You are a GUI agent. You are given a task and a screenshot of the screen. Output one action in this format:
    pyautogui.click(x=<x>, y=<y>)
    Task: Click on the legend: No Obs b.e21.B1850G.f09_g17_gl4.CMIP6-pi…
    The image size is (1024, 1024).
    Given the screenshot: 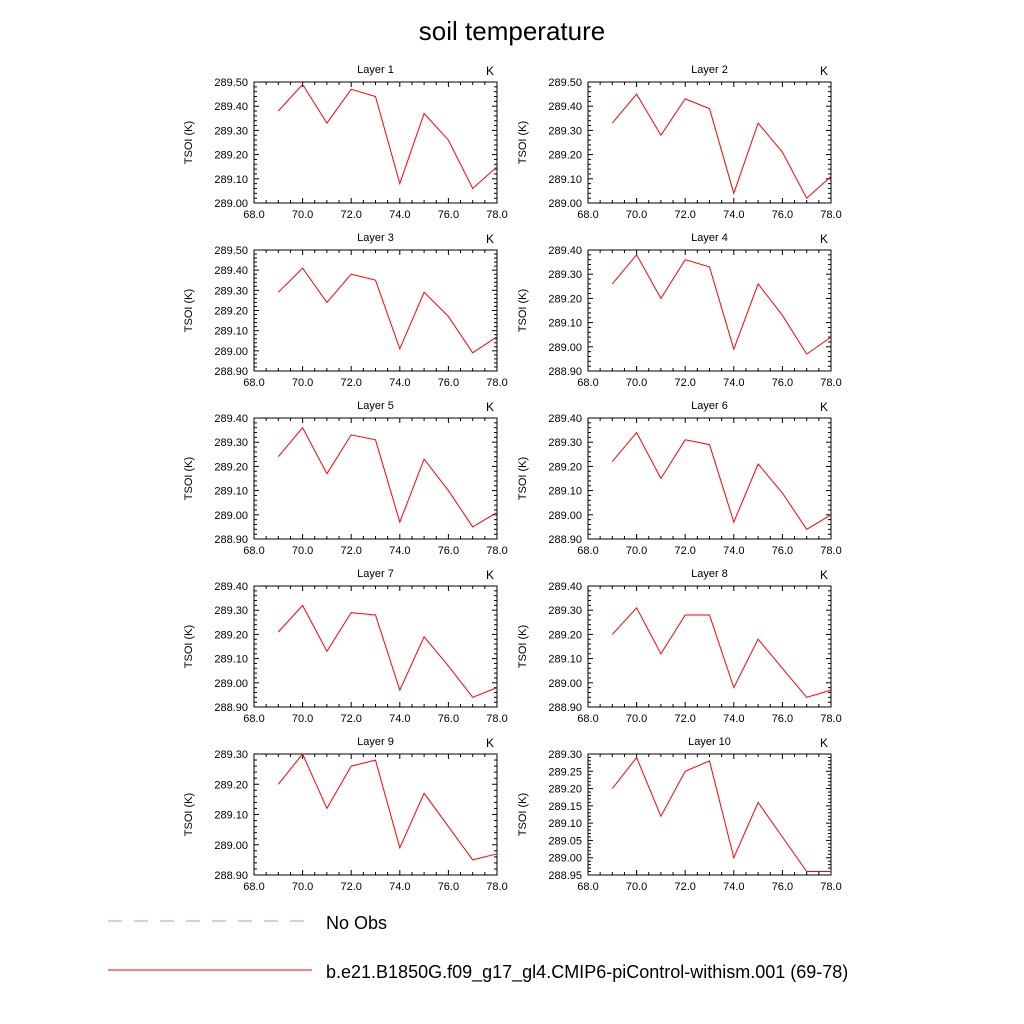 What is the action you would take?
    pyautogui.click(x=478, y=948)
    